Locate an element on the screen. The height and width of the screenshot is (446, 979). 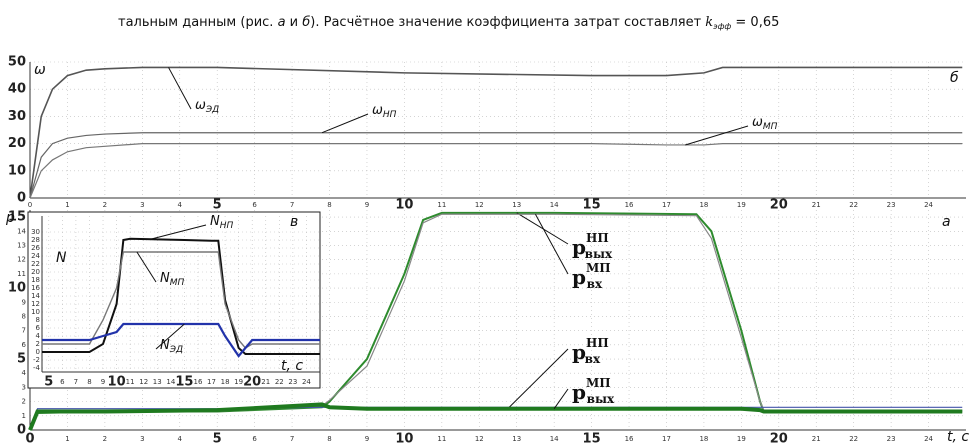
series-label: ωНП is located at coordinates (384, 111).